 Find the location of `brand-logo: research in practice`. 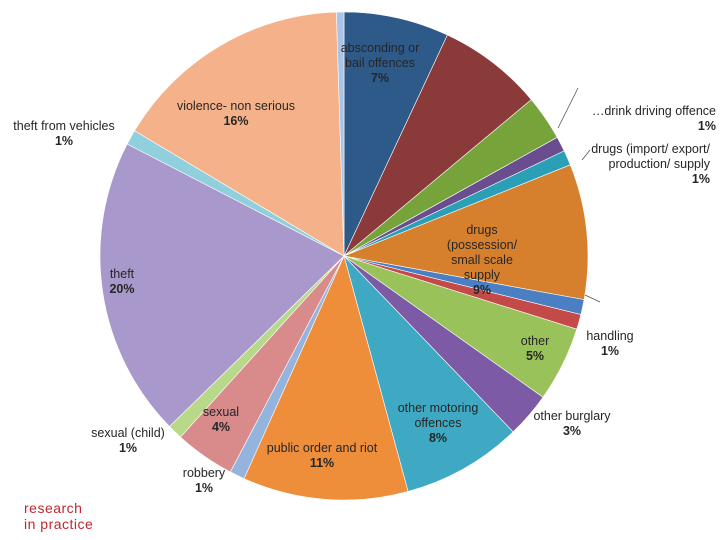

brand-logo: research in practice is located at coordinates (58, 516).